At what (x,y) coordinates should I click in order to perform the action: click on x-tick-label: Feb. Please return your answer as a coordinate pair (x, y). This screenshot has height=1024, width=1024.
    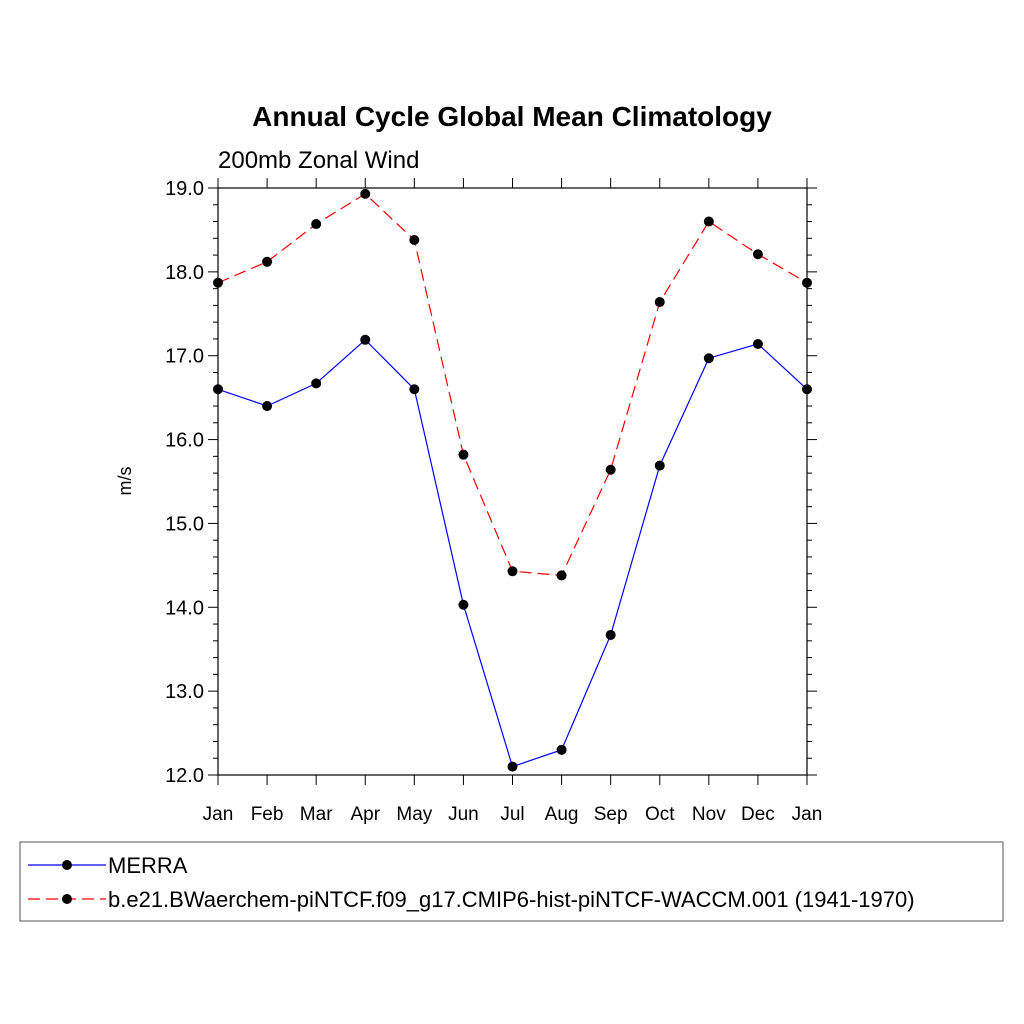
    Looking at the image, I should click on (267, 814).